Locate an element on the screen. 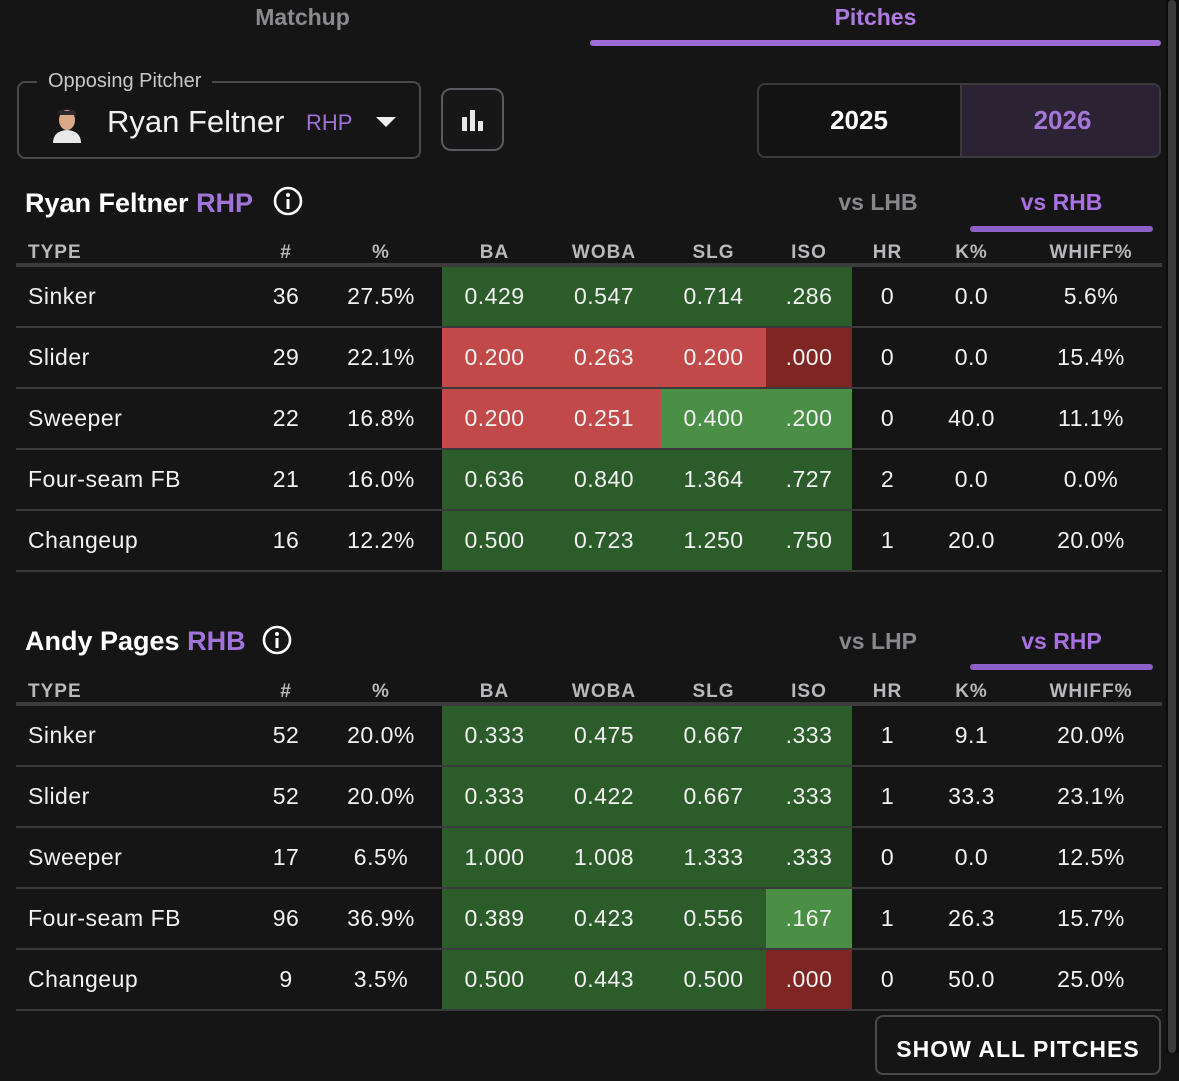  table-row: Sinker 36 27.5% 0.429 0.547 0.714.286 0 0.0 5.6% is located at coordinates (589, 296).